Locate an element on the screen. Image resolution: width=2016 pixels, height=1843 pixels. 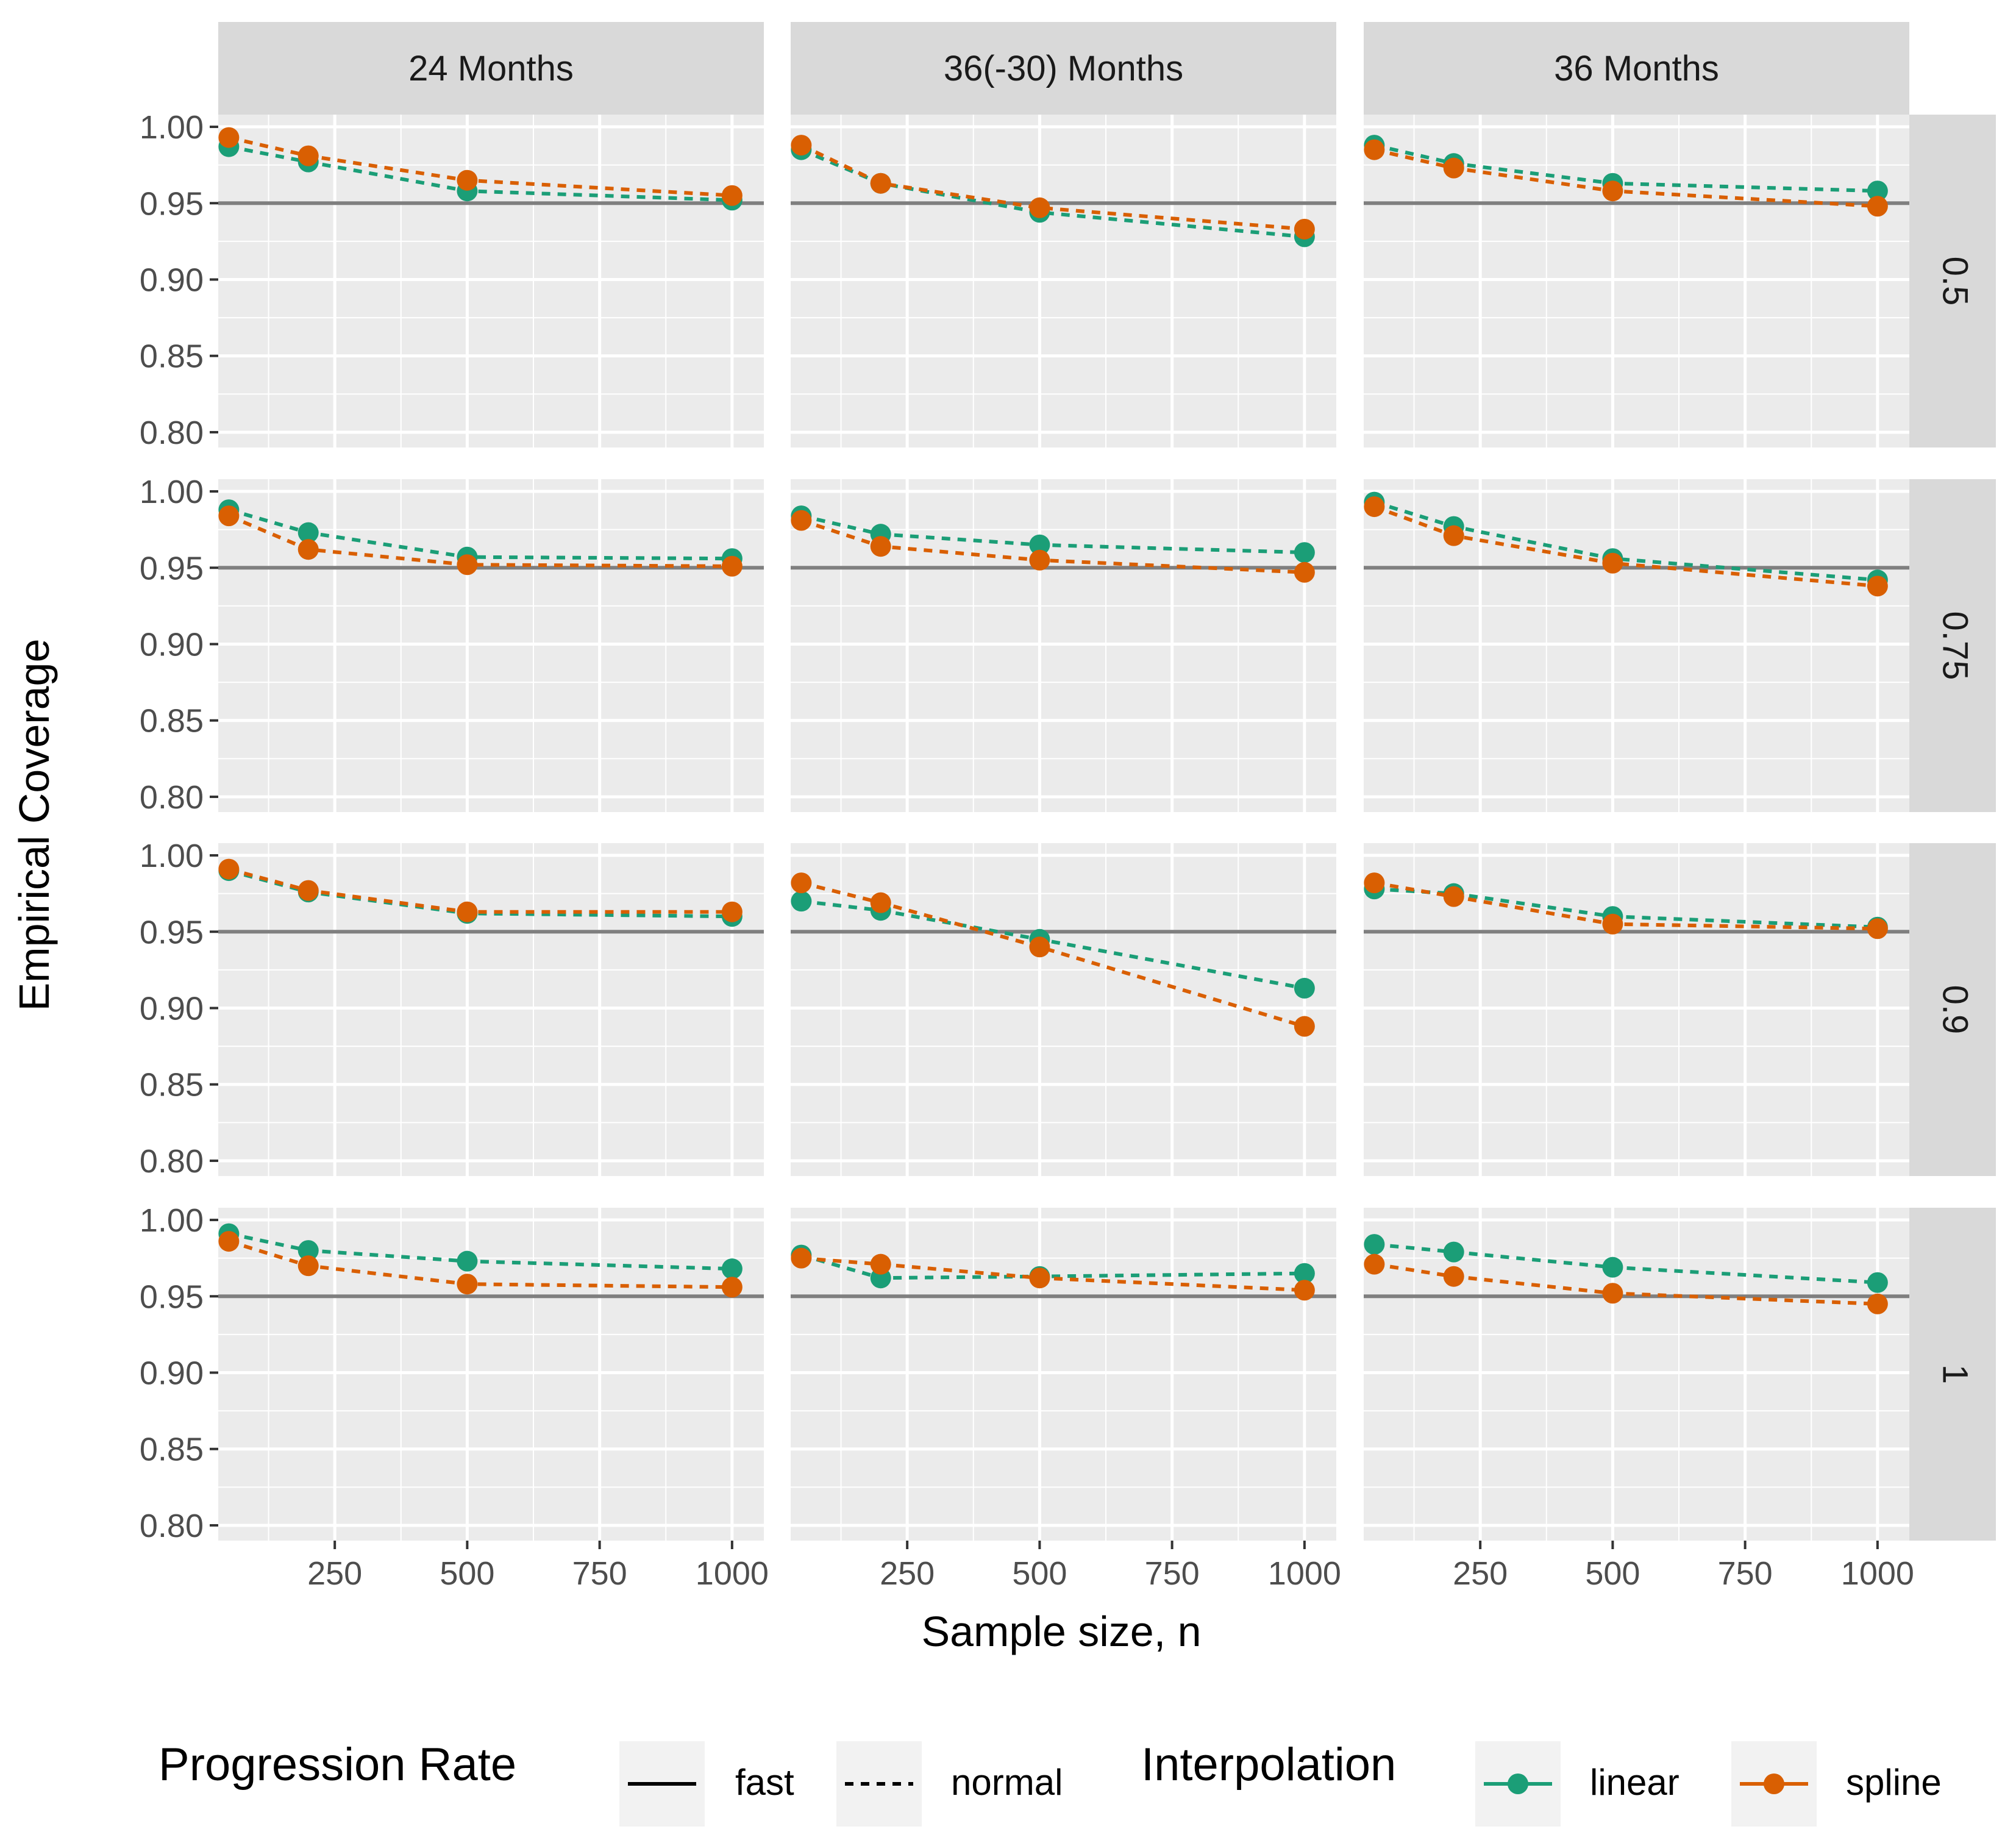
legend-key-linear-point is located at coordinates (1518, 1783).